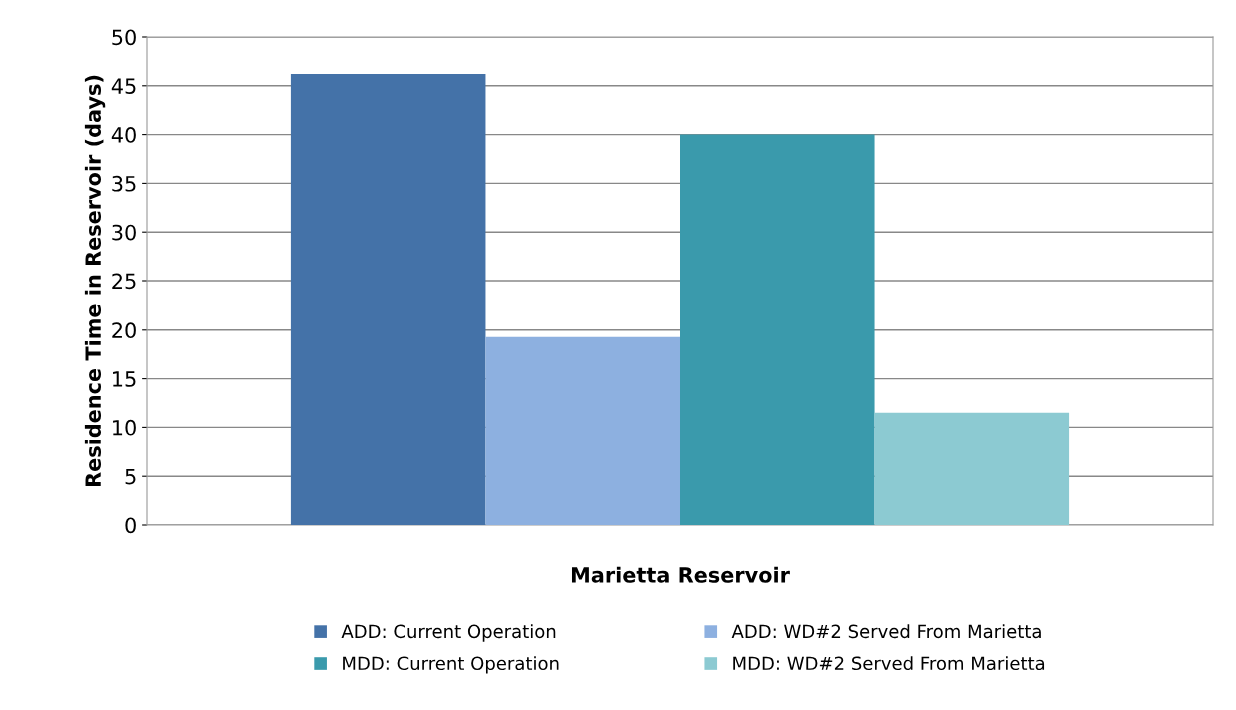  I want to click on y-tick-label: 25, so click(124, 281).